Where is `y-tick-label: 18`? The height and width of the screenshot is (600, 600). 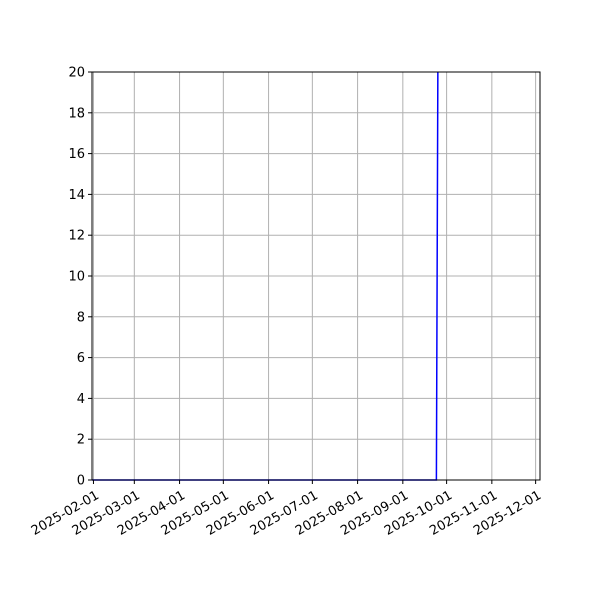
y-tick-label: 18 is located at coordinates (76, 113).